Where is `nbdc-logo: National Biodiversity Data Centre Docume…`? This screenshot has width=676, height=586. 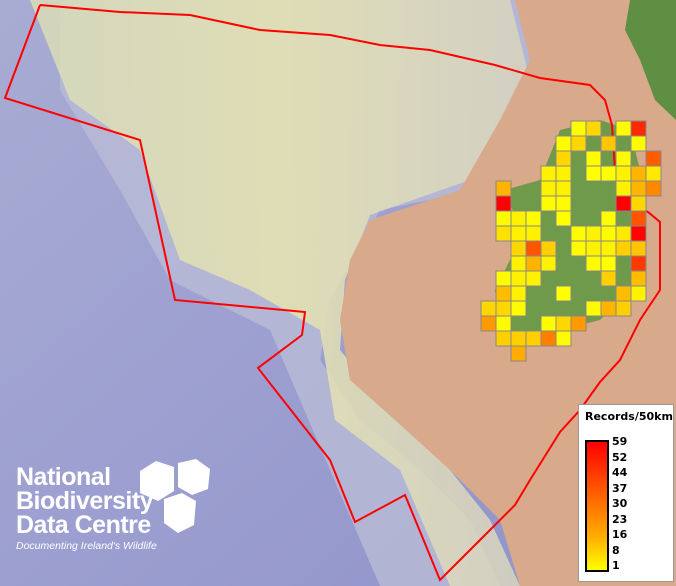
nbdc-logo: National Biodiversity Data Centre Docume… is located at coordinates (113, 505).